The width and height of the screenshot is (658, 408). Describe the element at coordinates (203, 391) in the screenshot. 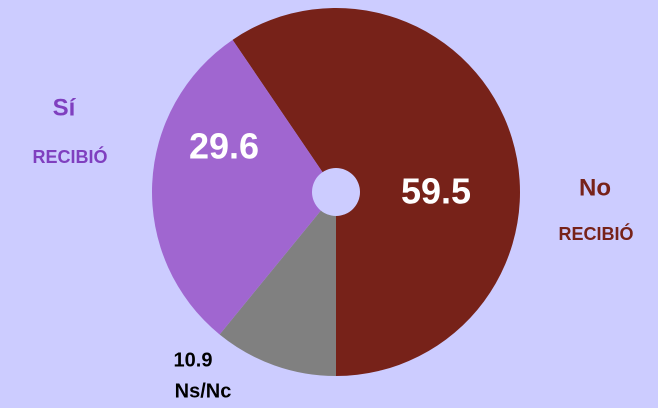

I see `category-label: Ns/Nc` at that location.